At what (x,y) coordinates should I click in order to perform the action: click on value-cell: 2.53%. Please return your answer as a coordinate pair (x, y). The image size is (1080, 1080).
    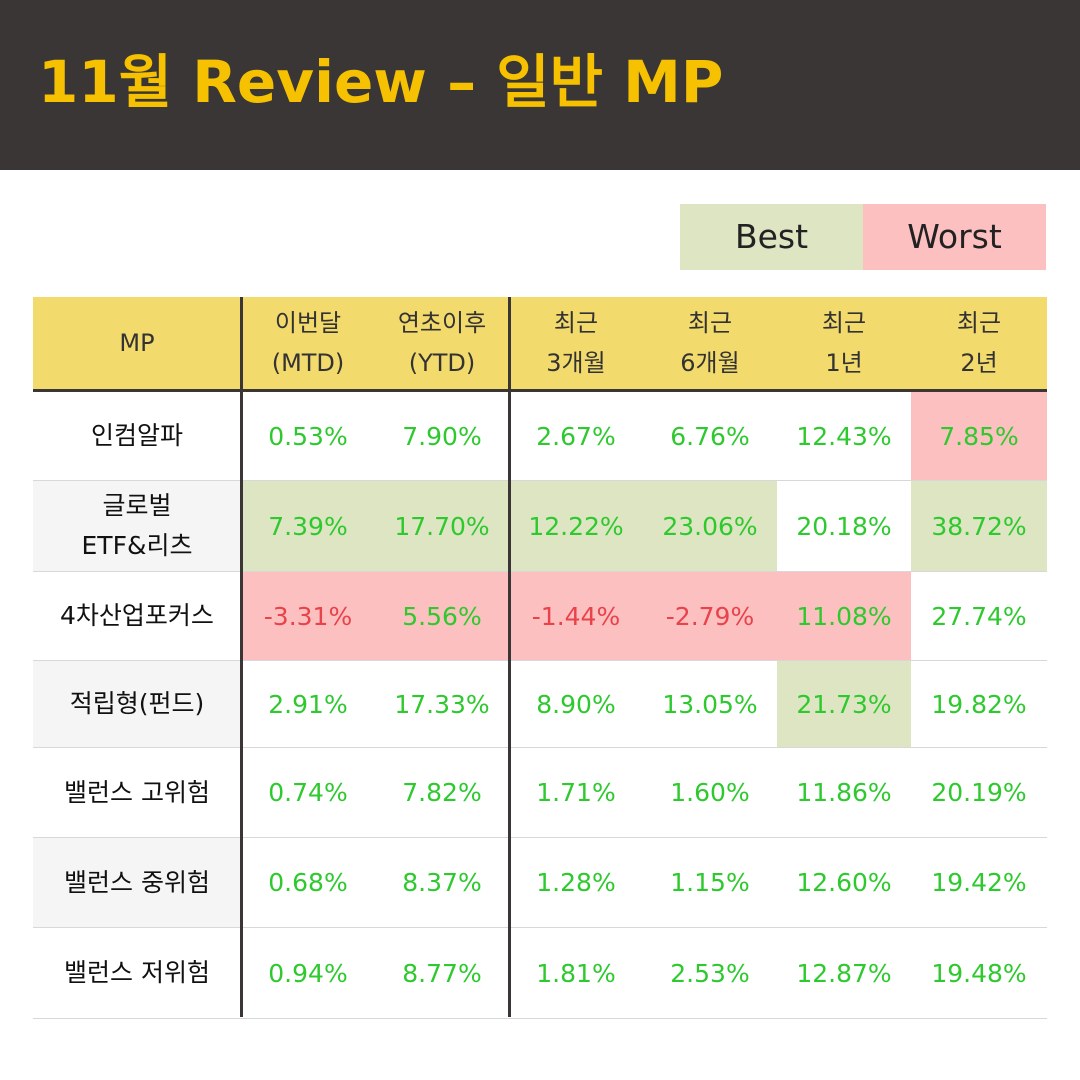
    Looking at the image, I should click on (710, 973).